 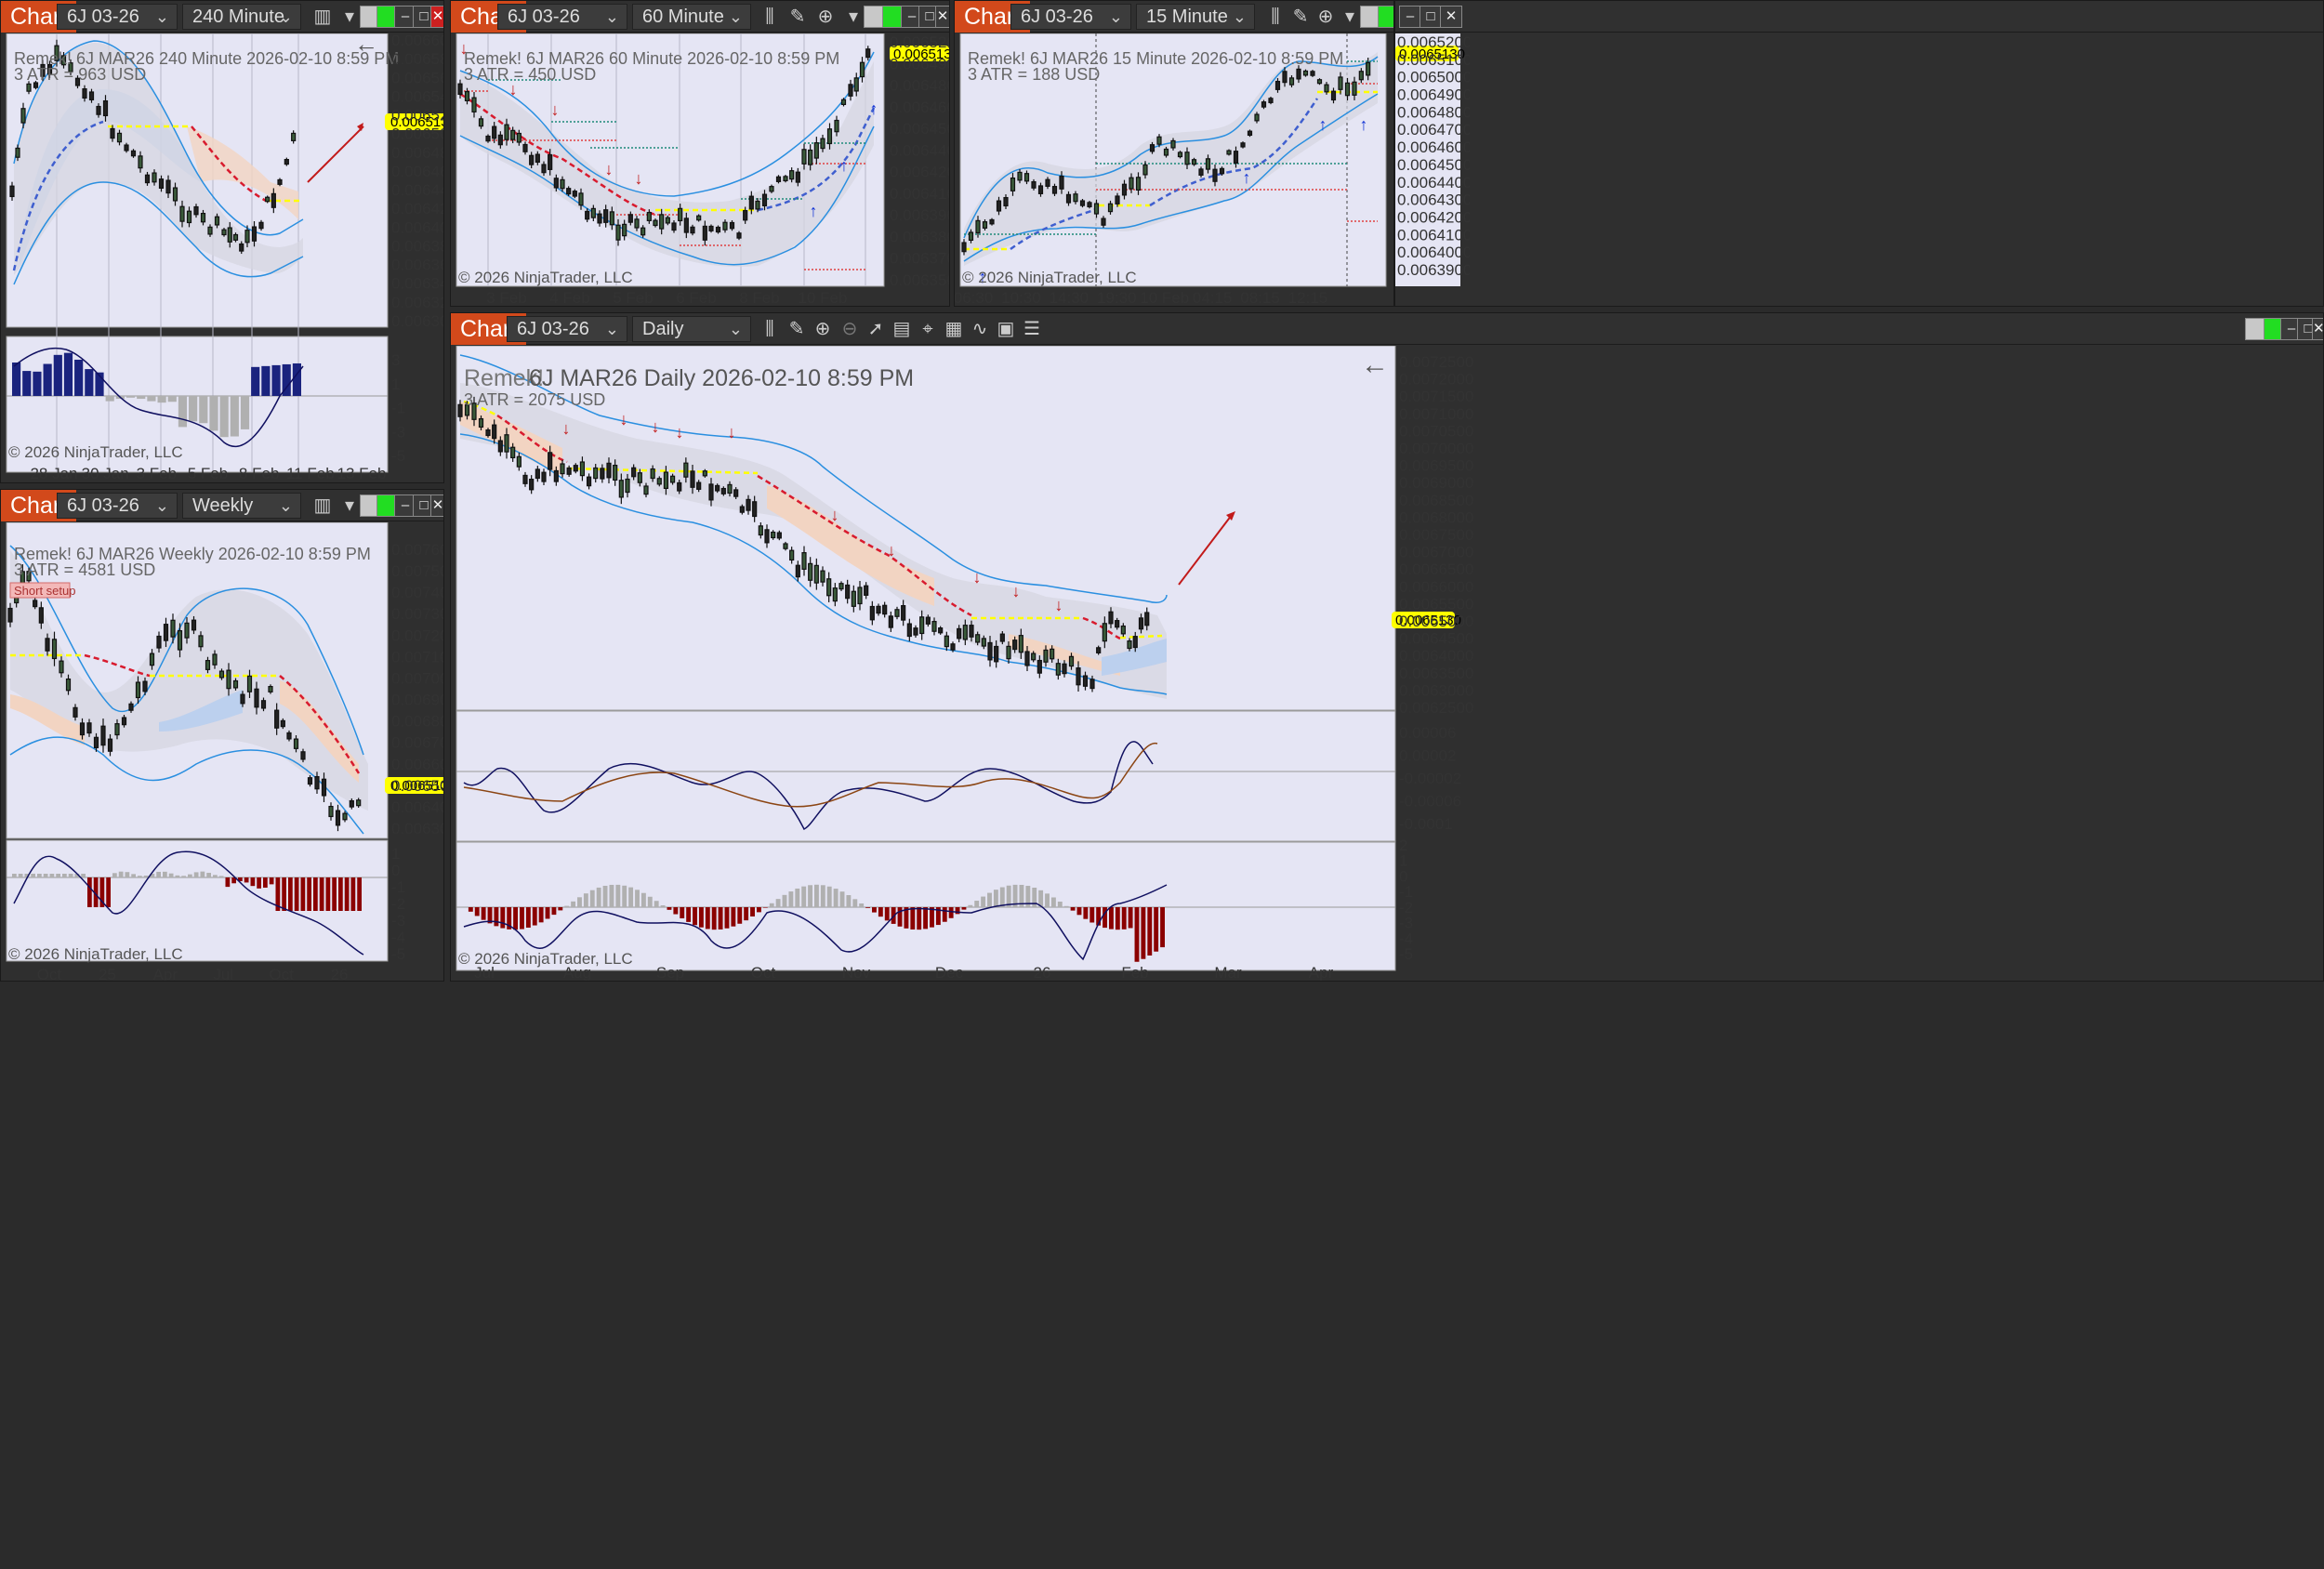 I want to click on zoom-out-icon: ⊖, so click(x=849, y=329).